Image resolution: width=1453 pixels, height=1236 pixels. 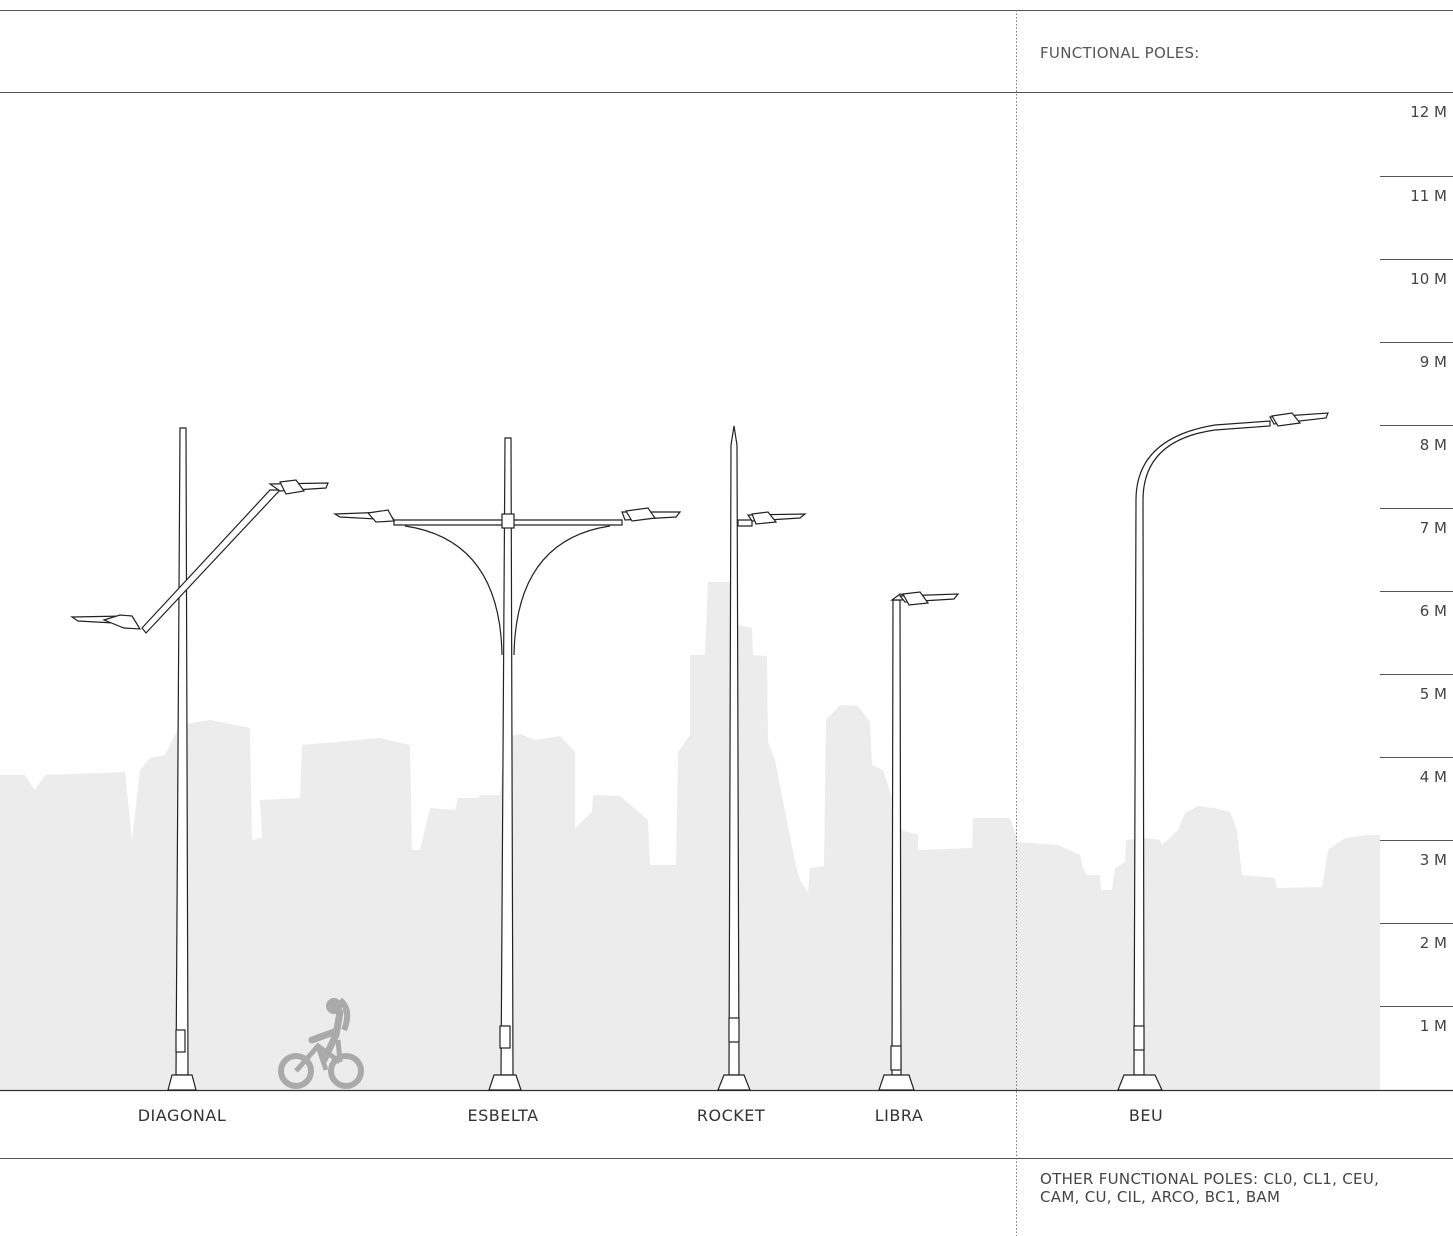 I want to click on scale-label-3m: 3 M, so click(x=1433, y=860).